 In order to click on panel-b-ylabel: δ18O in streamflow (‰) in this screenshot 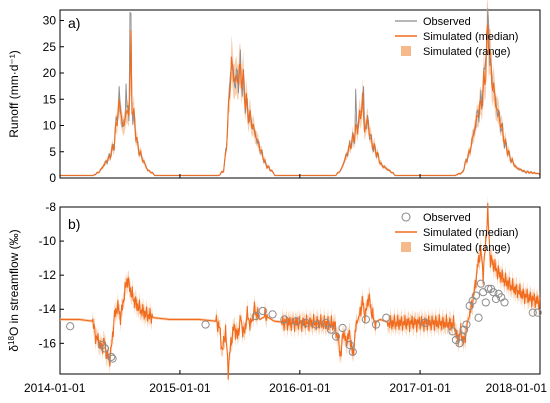, I will do `click(14, 290)`.